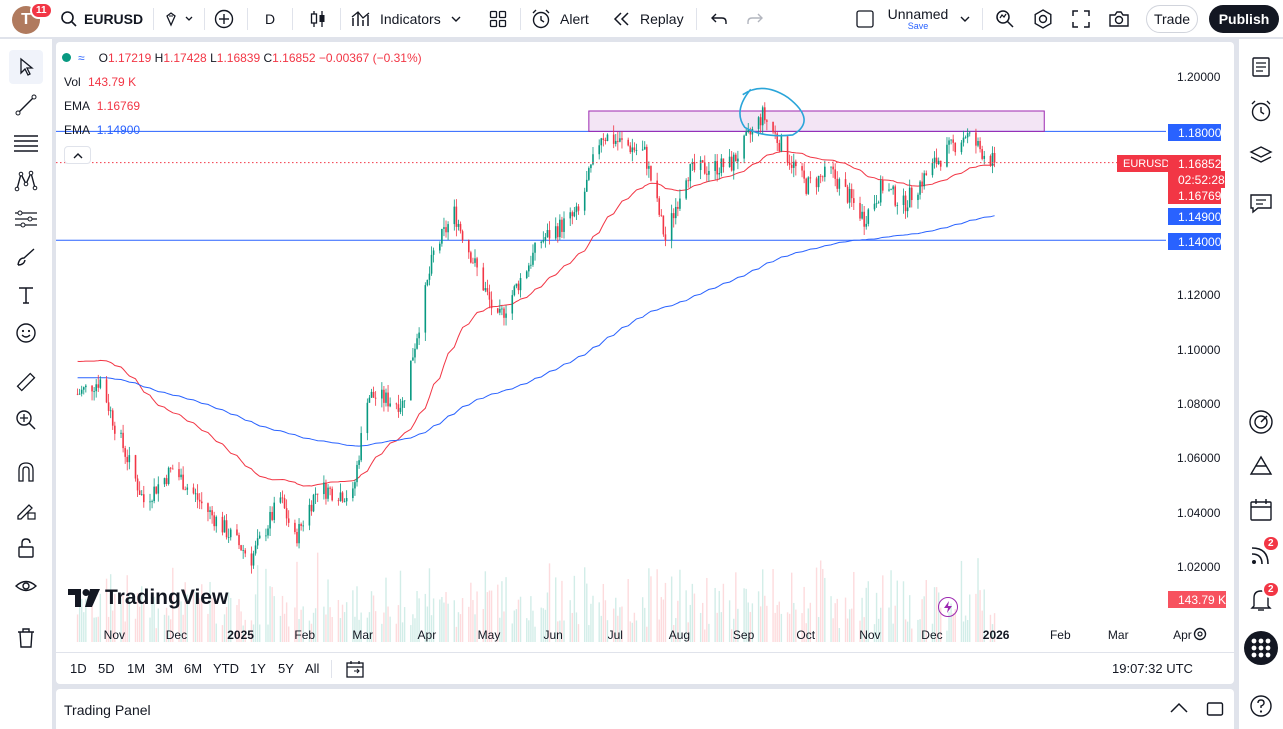 Image resolution: width=1283 pixels, height=729 pixels. I want to click on help-button, so click(1261, 706).